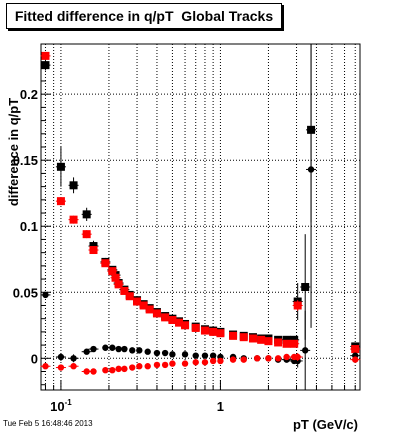 The height and width of the screenshot is (433, 400). Describe the element at coordinates (61, 406) in the screenshot. I see `x-tick-label: 10-1` at that location.